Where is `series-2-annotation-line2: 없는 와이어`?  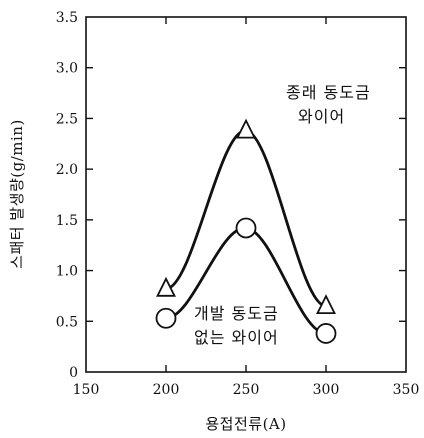 series-2-annotation-line2: 없는 와이어 is located at coordinates (236, 337).